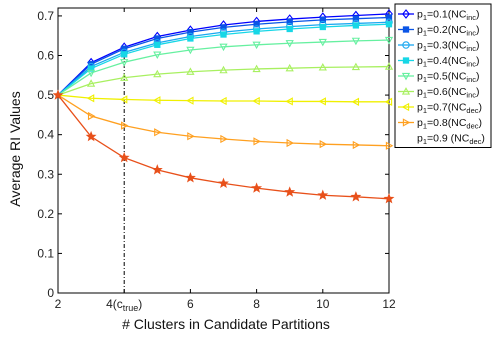 The image size is (493, 337). I want to click on legend-label: p1=0.7(NCdec), so click(449, 109).